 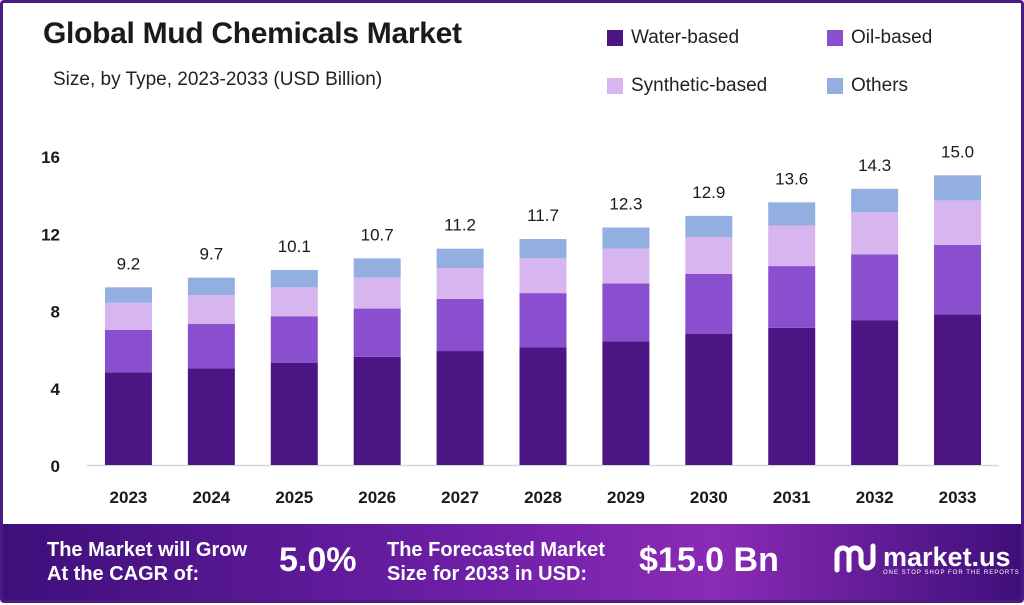 What do you see at coordinates (626, 266) in the screenshot?
I see `bar-segment-synthetic-based-2029` at bounding box center [626, 266].